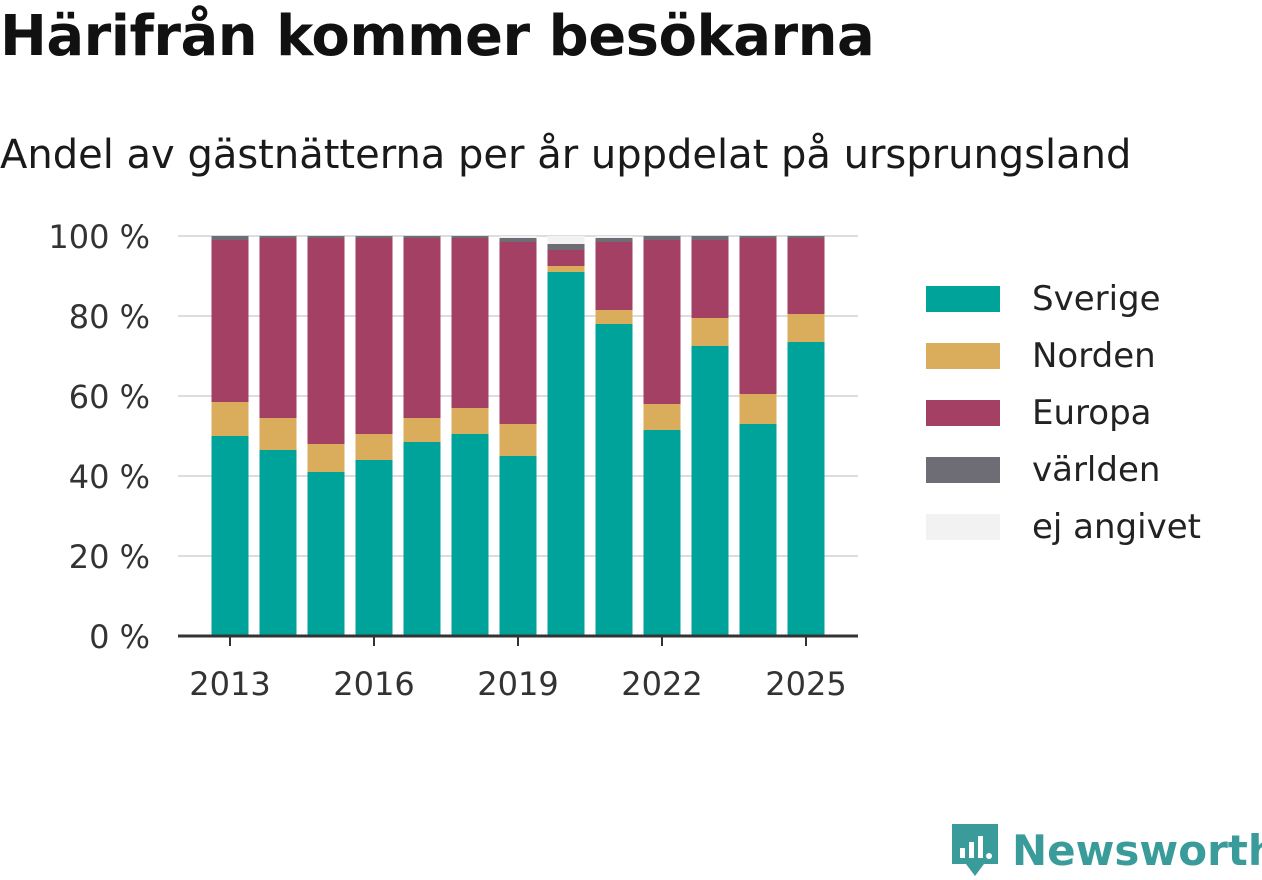 The image size is (1262, 880). Describe the element at coordinates (566, 258) in the screenshot. I see `bar-2020-Europa` at that location.